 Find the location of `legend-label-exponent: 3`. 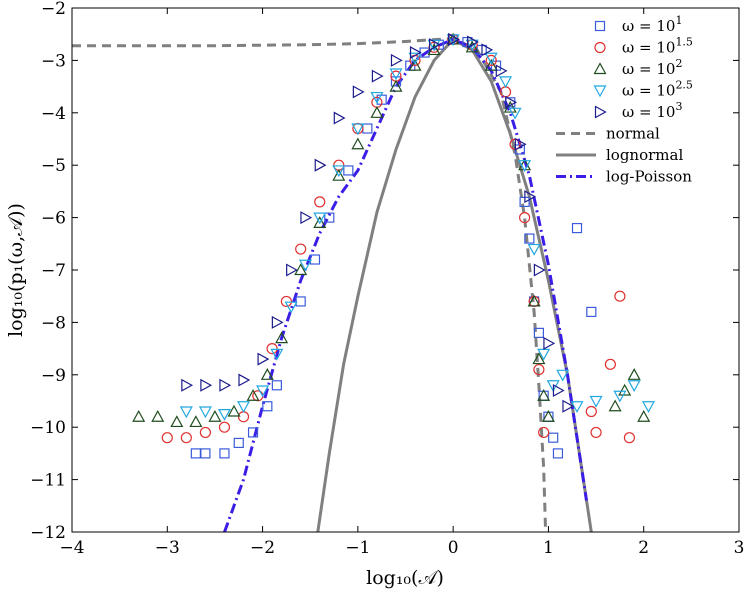

legend-label-exponent: 3 is located at coordinates (678, 106).